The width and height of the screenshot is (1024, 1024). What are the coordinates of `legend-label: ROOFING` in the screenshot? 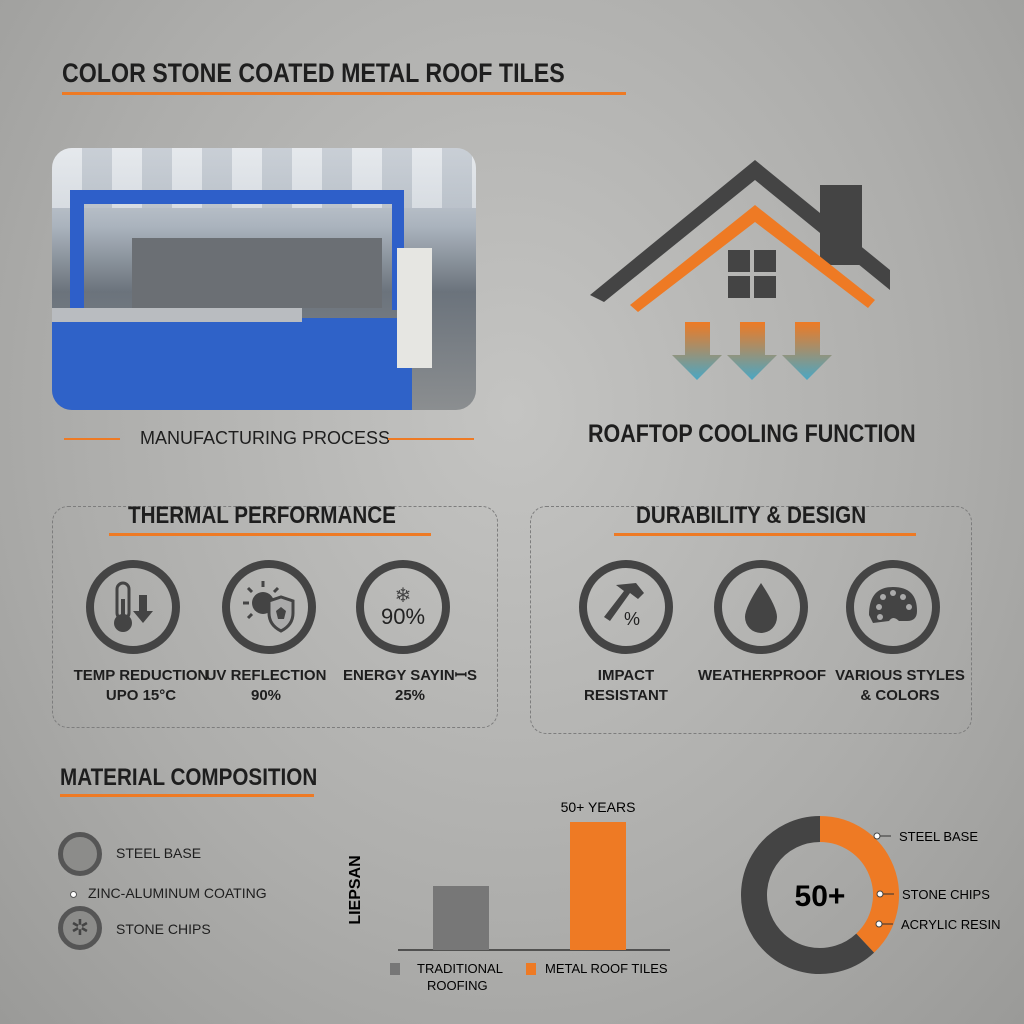 It's located at (457, 985).